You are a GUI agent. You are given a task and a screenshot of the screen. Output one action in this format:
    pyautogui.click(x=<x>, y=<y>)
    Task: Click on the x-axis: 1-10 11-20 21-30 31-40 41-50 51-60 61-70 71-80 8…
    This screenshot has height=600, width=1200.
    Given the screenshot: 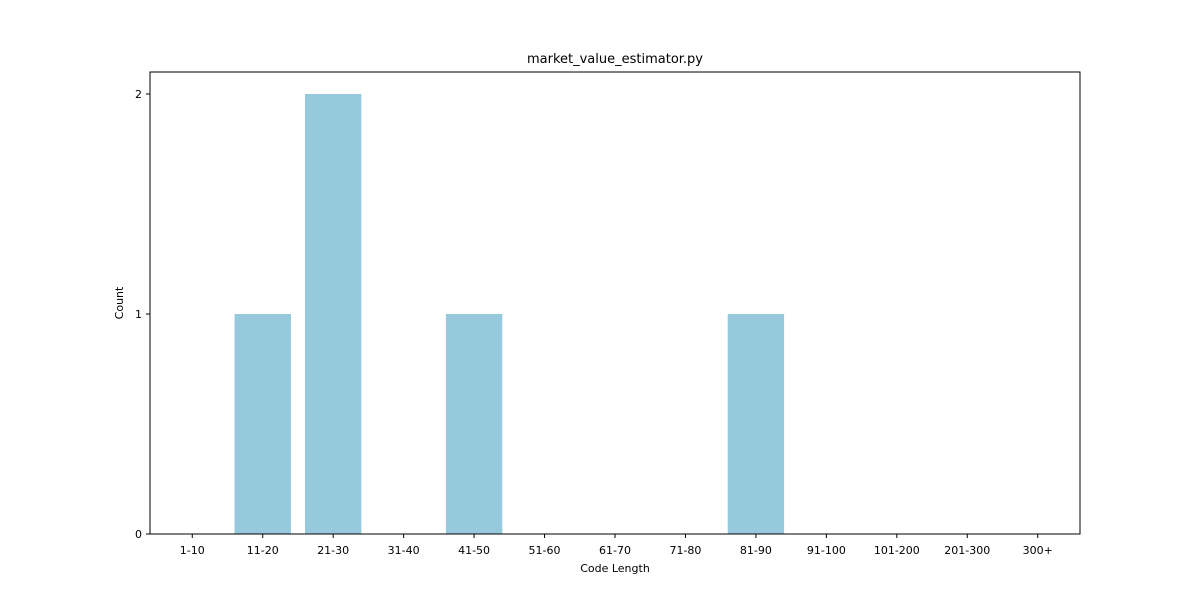 What is the action you would take?
    pyautogui.click(x=616, y=545)
    